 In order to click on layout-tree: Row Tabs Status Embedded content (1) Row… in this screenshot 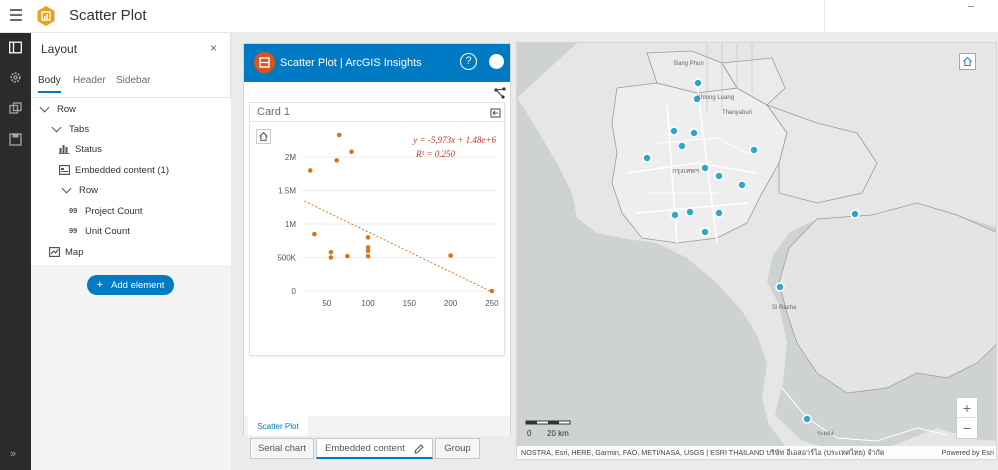, I will do `click(131, 182)`.